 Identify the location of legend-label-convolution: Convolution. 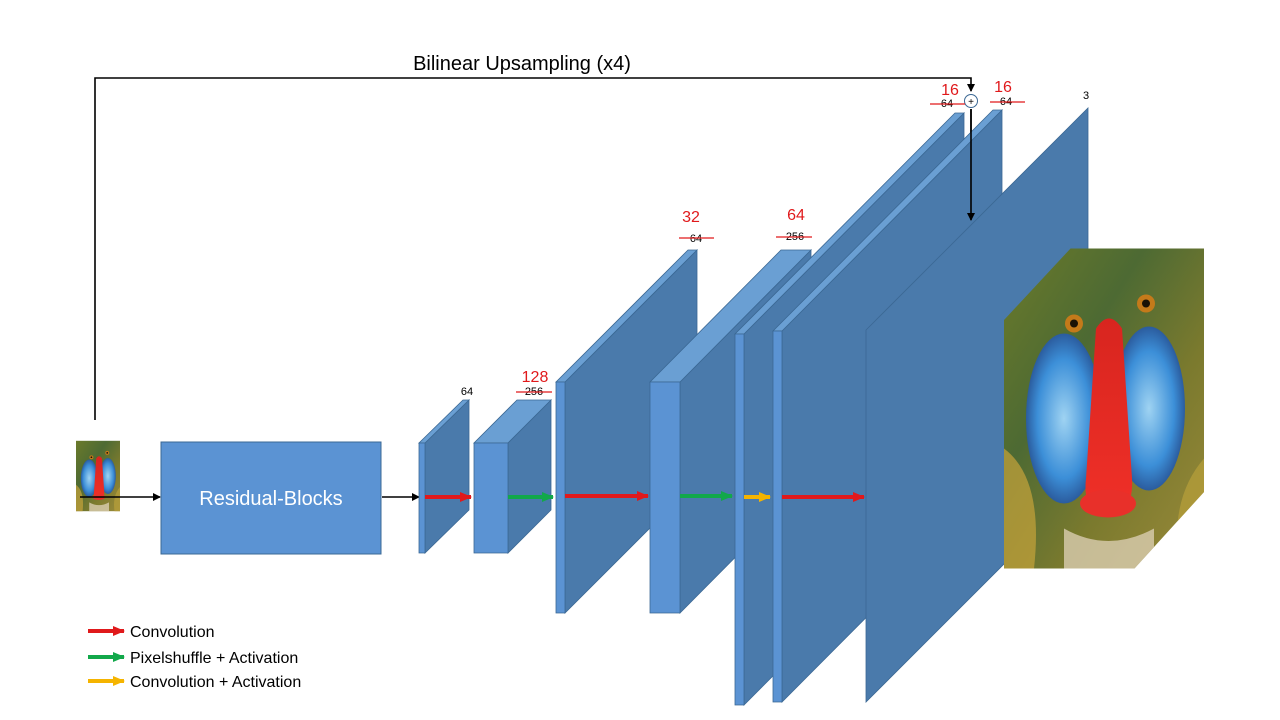
(172, 632).